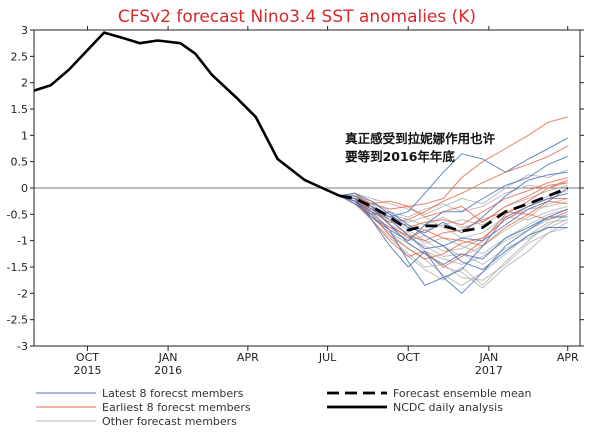 The height and width of the screenshot is (442, 595). I want to click on y-tick-label: -3, so click(22, 346).